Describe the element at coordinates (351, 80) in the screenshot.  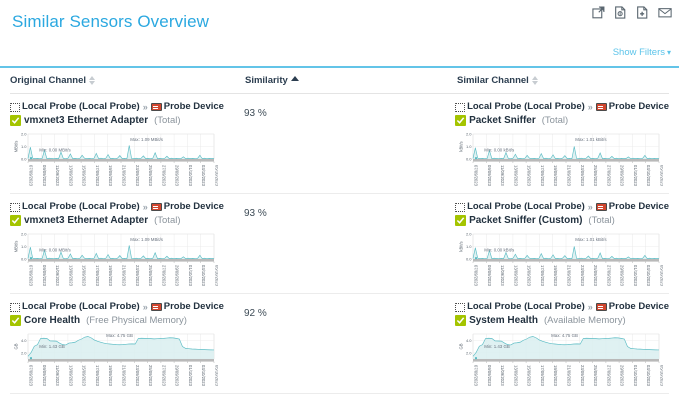
I see `column-header-similarity: Similarity` at that location.